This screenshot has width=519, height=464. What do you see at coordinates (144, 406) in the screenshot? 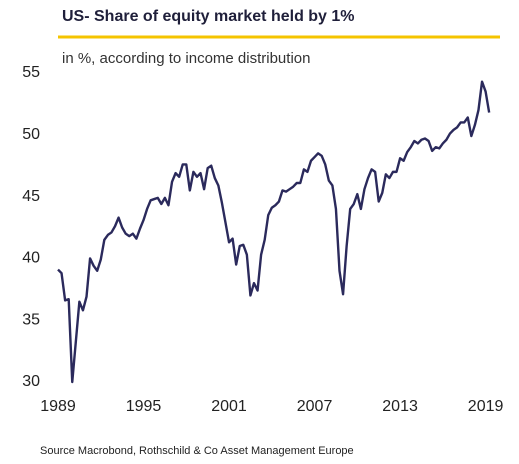
I see `x-tick-label: 1995` at bounding box center [144, 406].